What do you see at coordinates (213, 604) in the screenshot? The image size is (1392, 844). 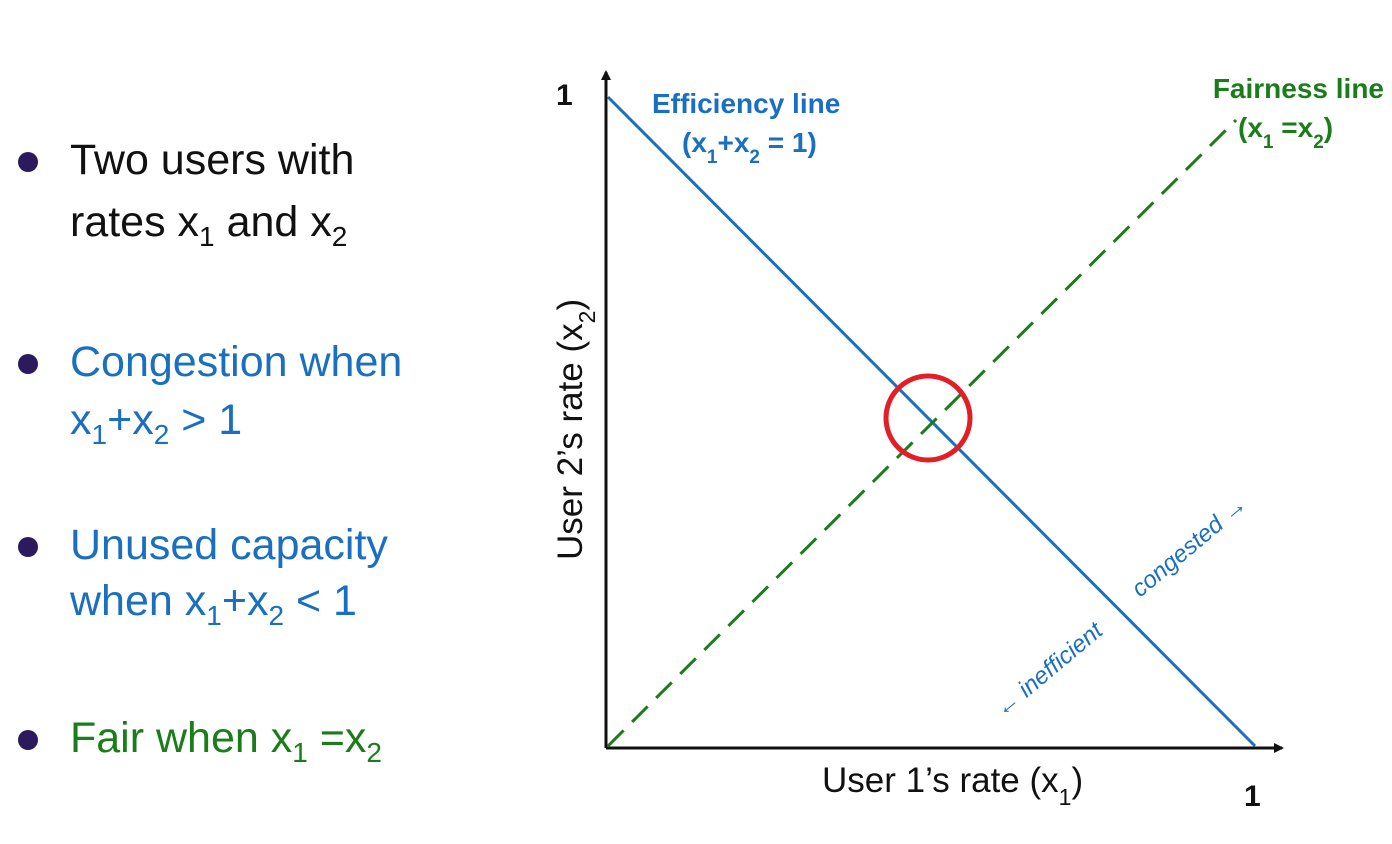 I see `bullet-text-line2: when x1+x2 < 1` at bounding box center [213, 604].